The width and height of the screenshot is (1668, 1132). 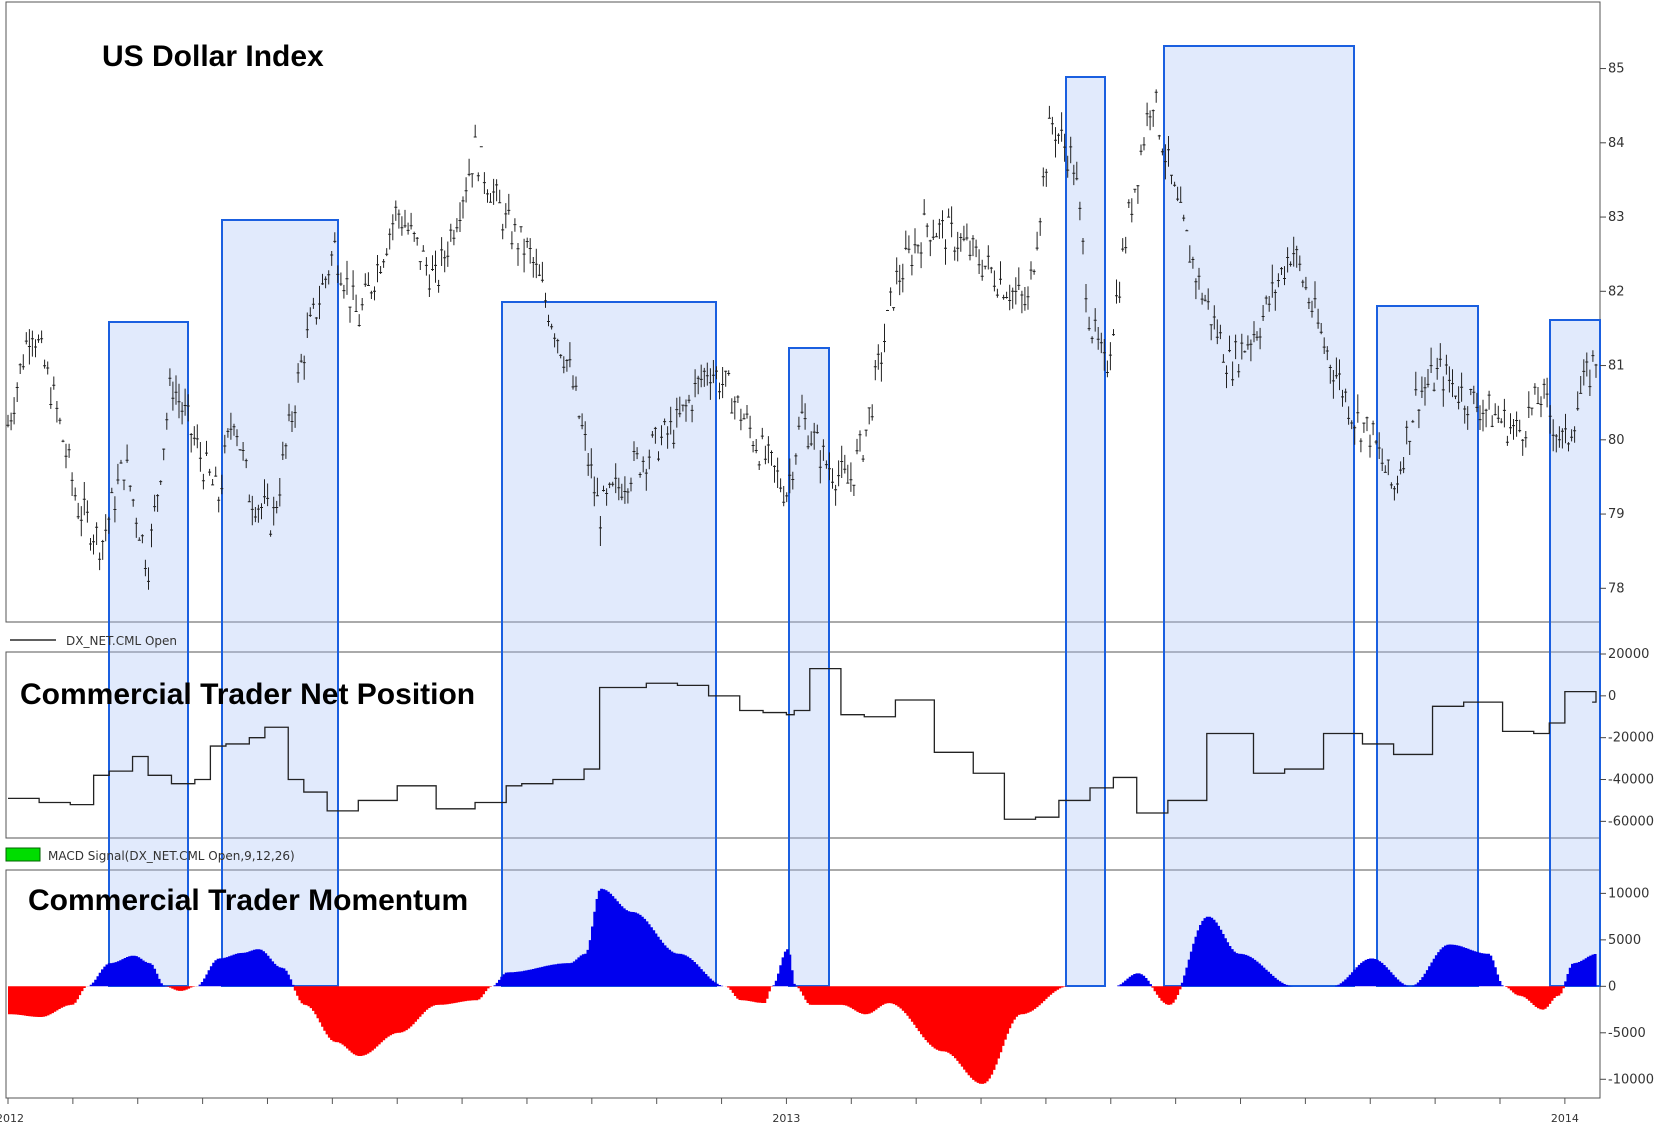 I want to click on date-axis: 2012 2013 2014, so click(x=800, y=1111).